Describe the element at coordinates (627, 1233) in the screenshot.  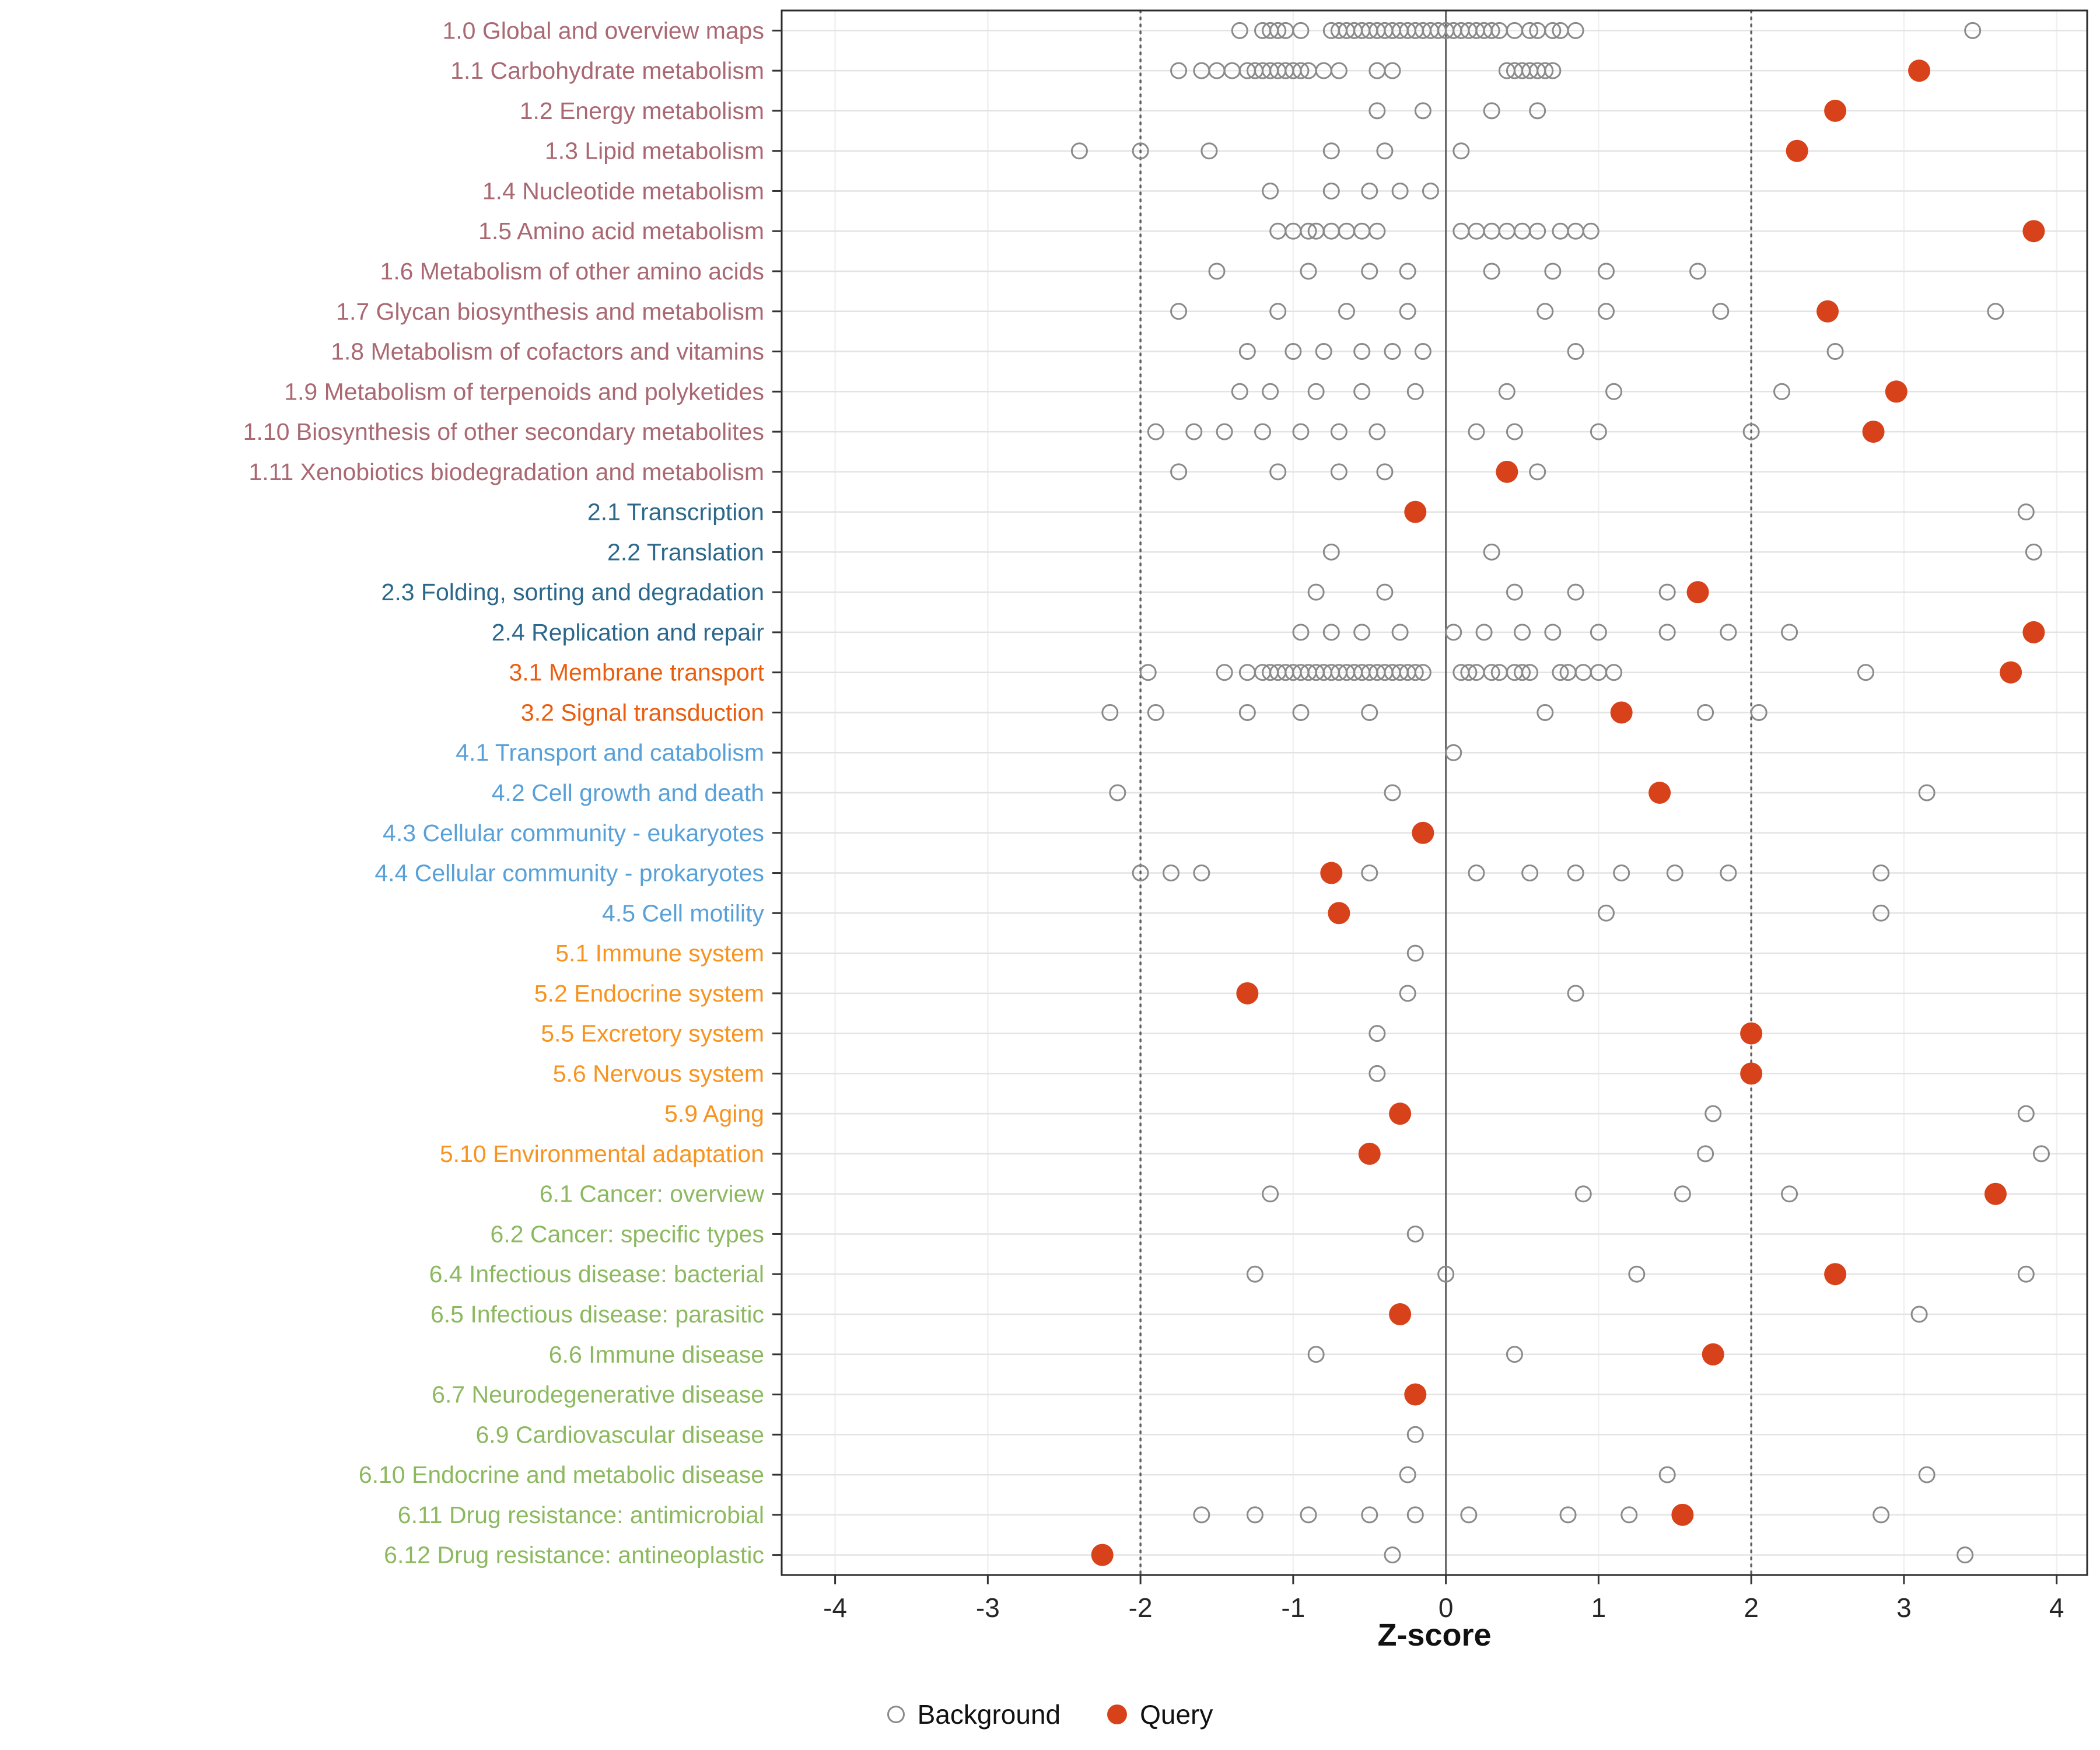
I see `category-label: 6.2 Cancer: specific types` at that location.